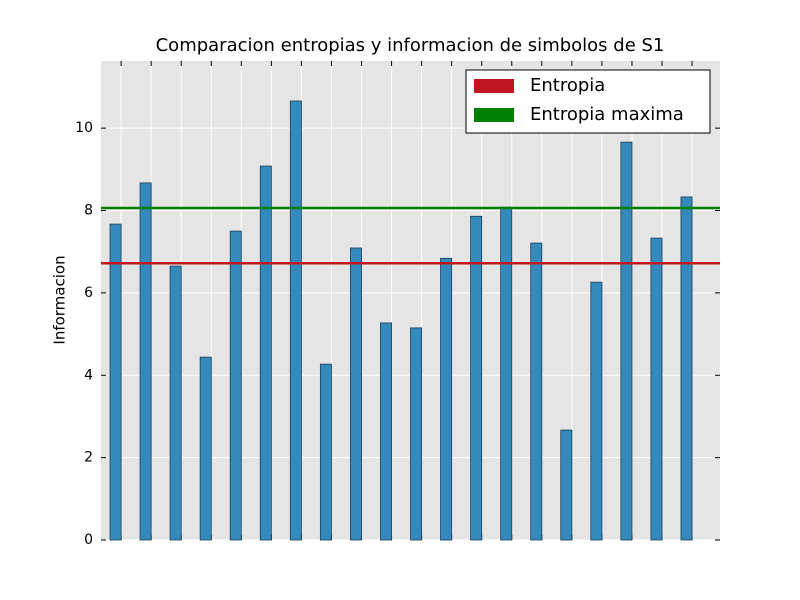 Image resolution: width=800 pixels, height=600 pixels. Describe the element at coordinates (88, 458) in the screenshot. I see `y-tick-label: 2` at that location.